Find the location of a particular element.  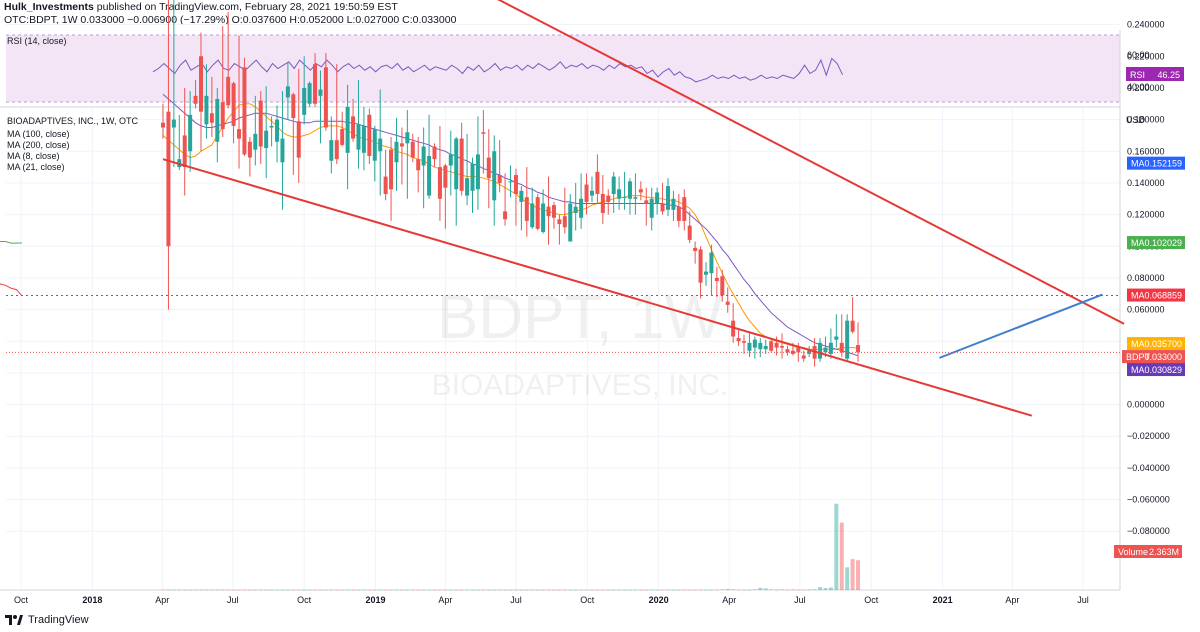

symbol-watermark: BDPT, 1W BIOADAPTIVES, INC. is located at coordinates (580, 342).